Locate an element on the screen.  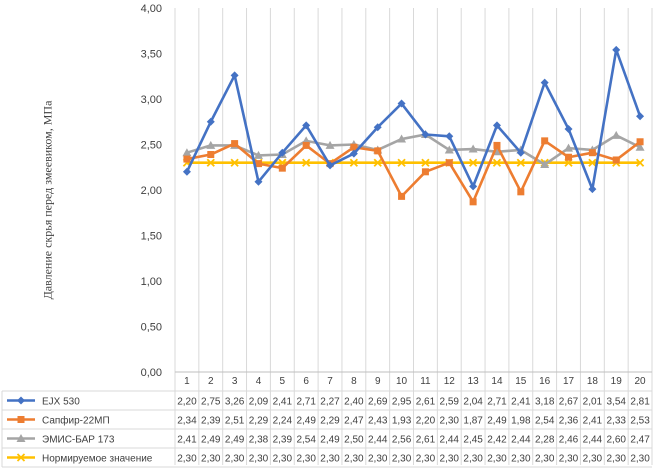
data-label: 2,39 is located at coordinates (211, 421).